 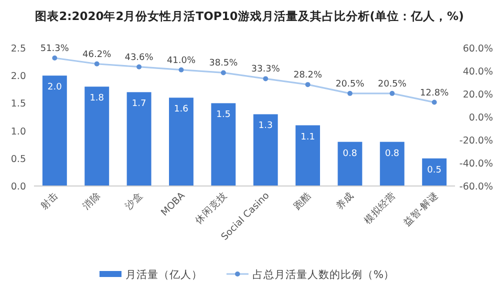 I want to click on data-label: 1.1, so click(x=307, y=137).